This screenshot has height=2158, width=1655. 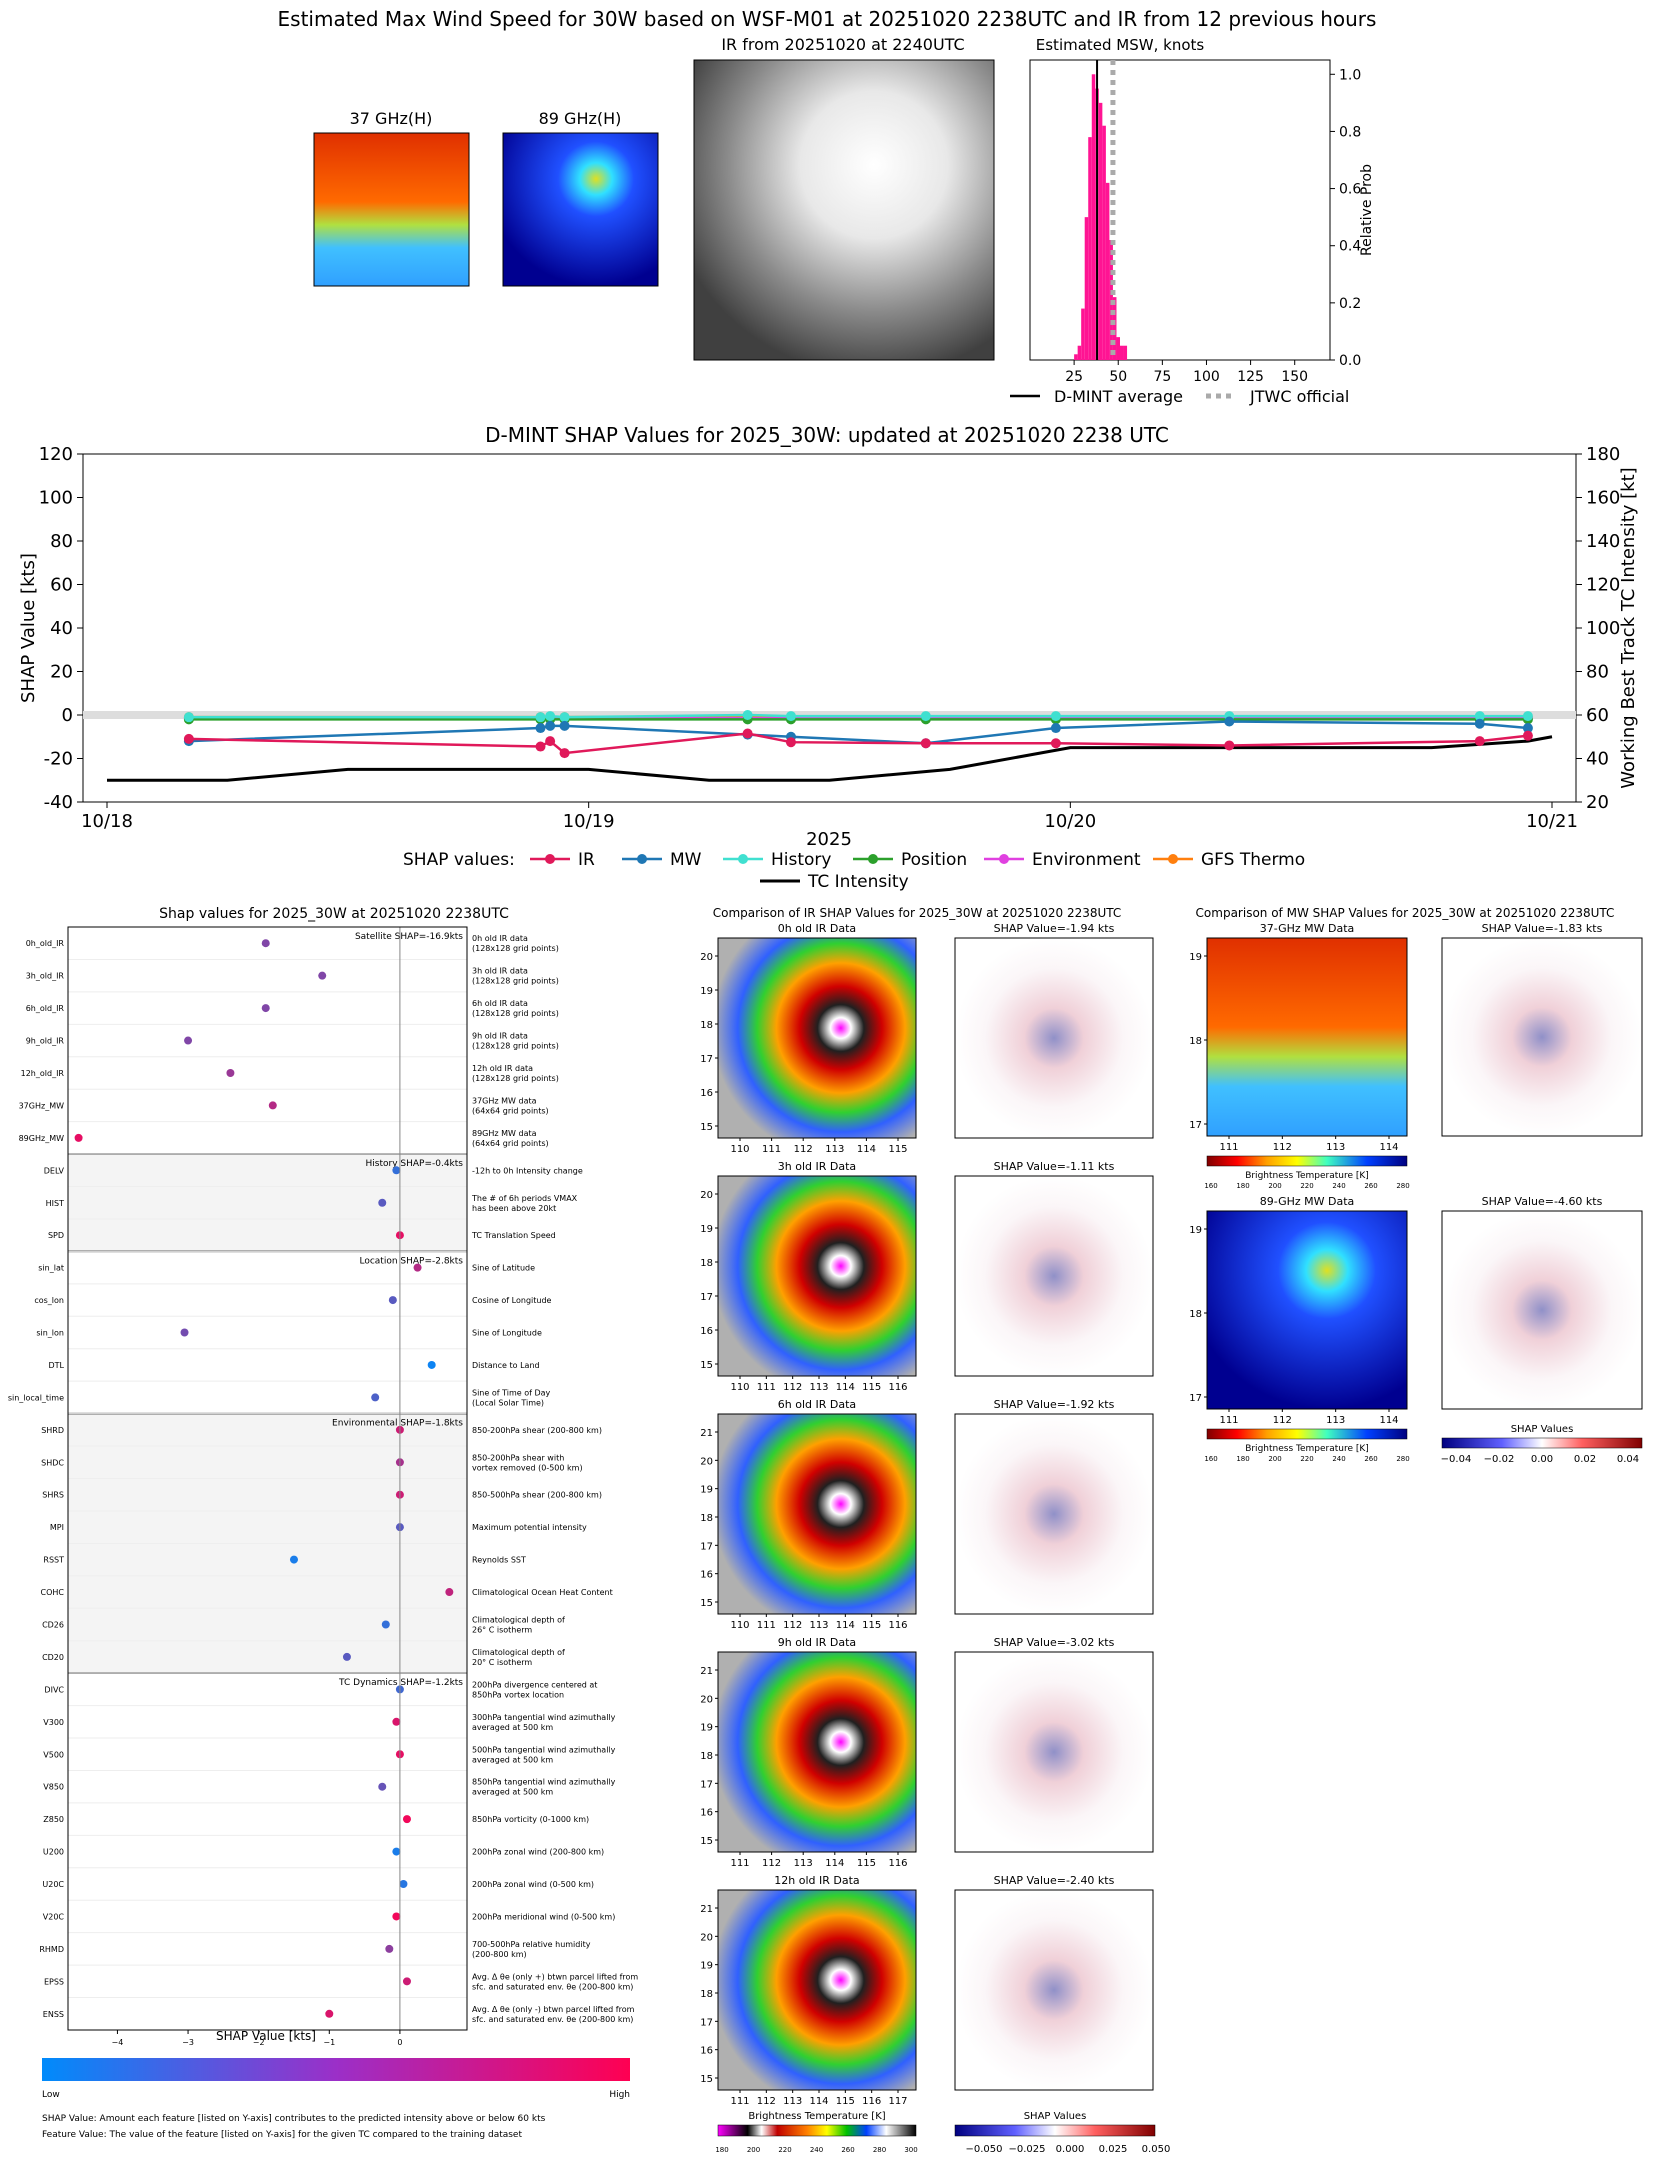 What do you see at coordinates (510, 1143) in the screenshot?
I see `feature-desc: (64x64 grid points)` at bounding box center [510, 1143].